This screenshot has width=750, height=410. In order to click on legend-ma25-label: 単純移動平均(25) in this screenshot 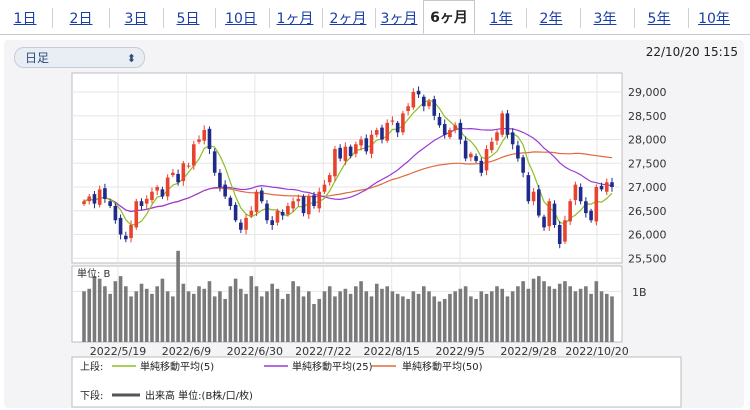, I will do `click(332, 366)`.